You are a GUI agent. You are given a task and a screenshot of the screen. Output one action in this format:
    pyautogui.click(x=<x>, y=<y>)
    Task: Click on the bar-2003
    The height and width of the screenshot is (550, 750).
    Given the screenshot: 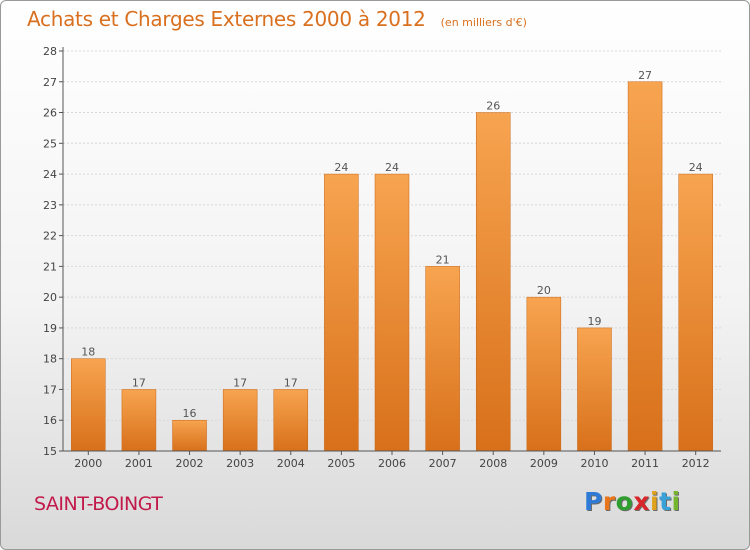 What is the action you would take?
    pyautogui.click(x=240, y=420)
    